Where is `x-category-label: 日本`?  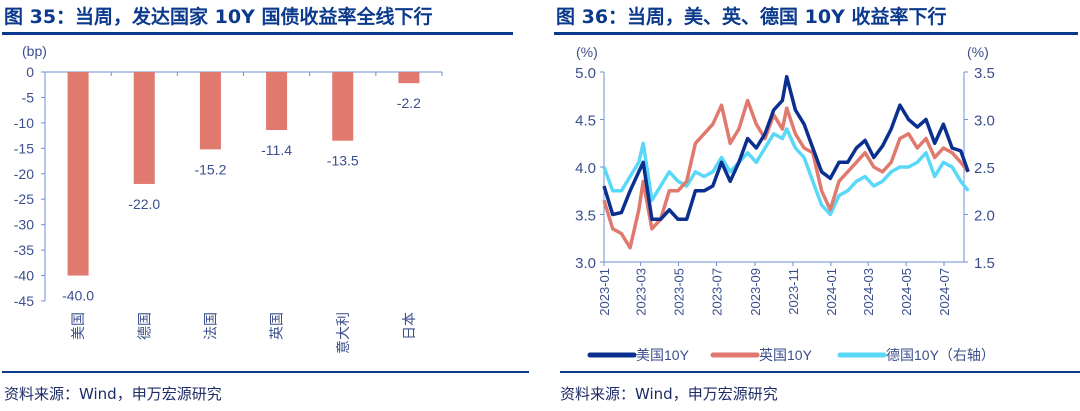 x-category-label: 日本 is located at coordinates (409, 326).